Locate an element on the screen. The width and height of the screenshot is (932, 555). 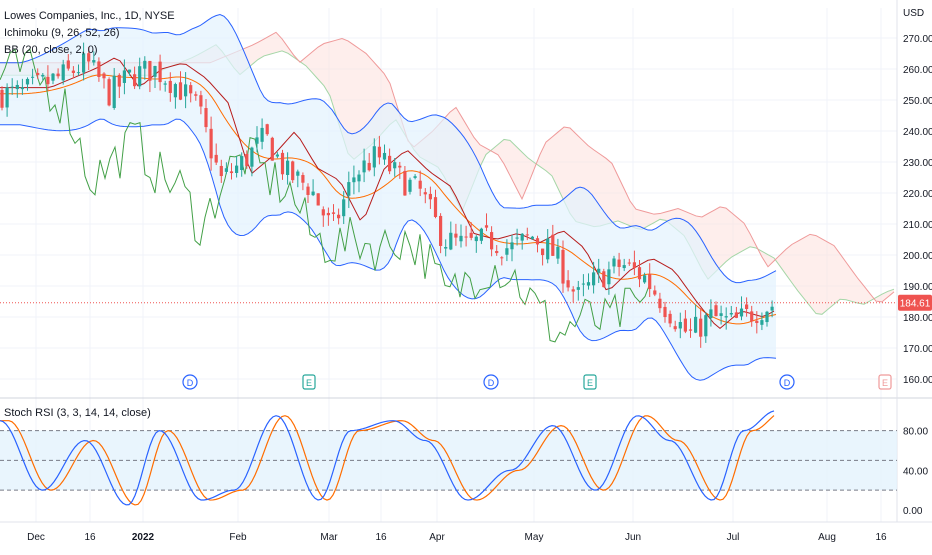
stoch-rsi-d-line is located at coordinates (387, 460).